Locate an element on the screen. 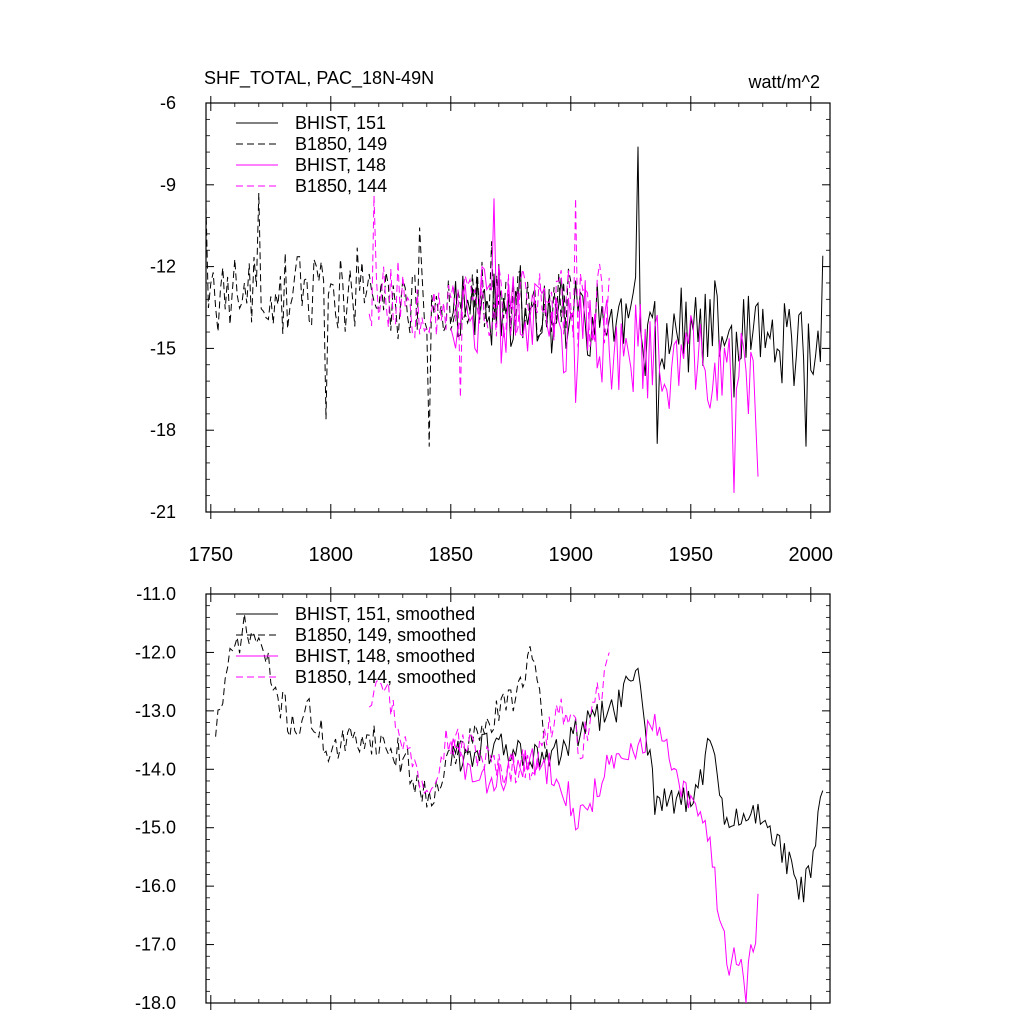  legend-label-bottom: BHIST, 151, smoothed is located at coordinates (385, 614).